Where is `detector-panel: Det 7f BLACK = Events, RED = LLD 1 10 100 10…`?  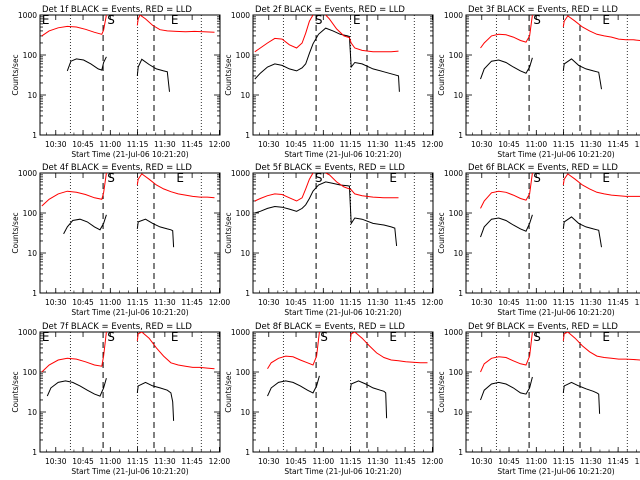 detector-panel: Det 7f BLACK = Events, RED = LLD 1 10 100 10… is located at coordinates (120, 399).